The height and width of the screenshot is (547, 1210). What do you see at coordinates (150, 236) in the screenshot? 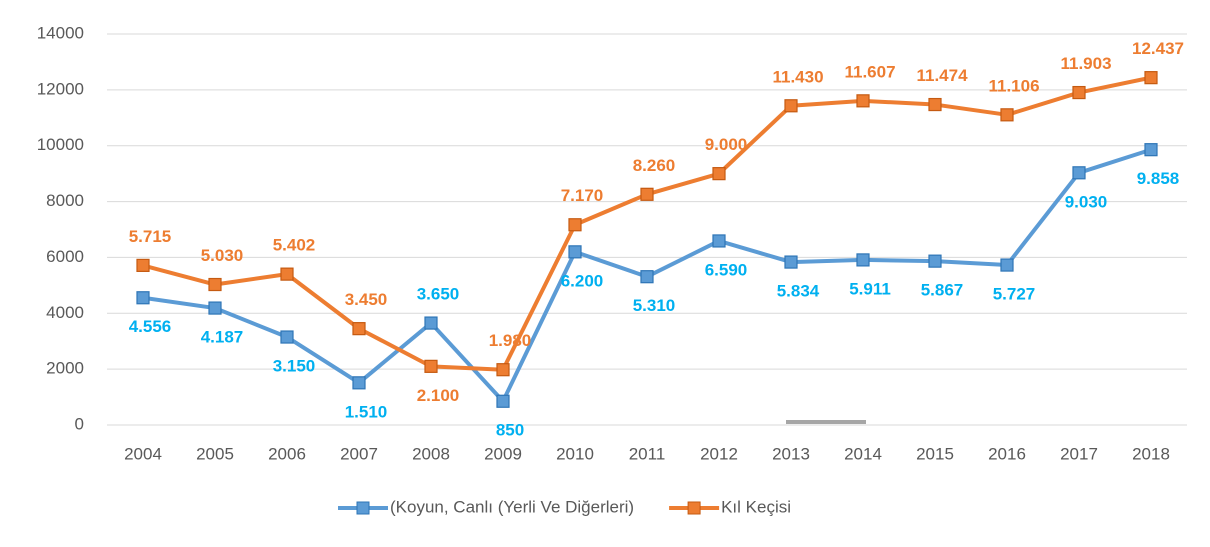
I see `data-label: 5.715` at bounding box center [150, 236].